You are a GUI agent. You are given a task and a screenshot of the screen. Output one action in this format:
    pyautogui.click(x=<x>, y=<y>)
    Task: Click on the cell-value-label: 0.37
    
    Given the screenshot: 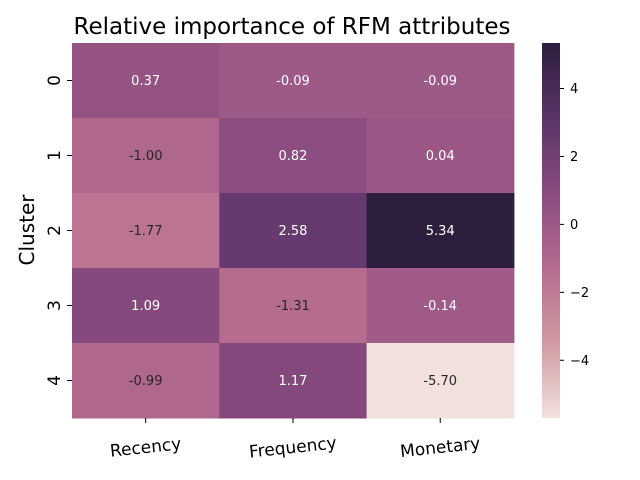 What is the action you would take?
    pyautogui.click(x=145, y=81)
    